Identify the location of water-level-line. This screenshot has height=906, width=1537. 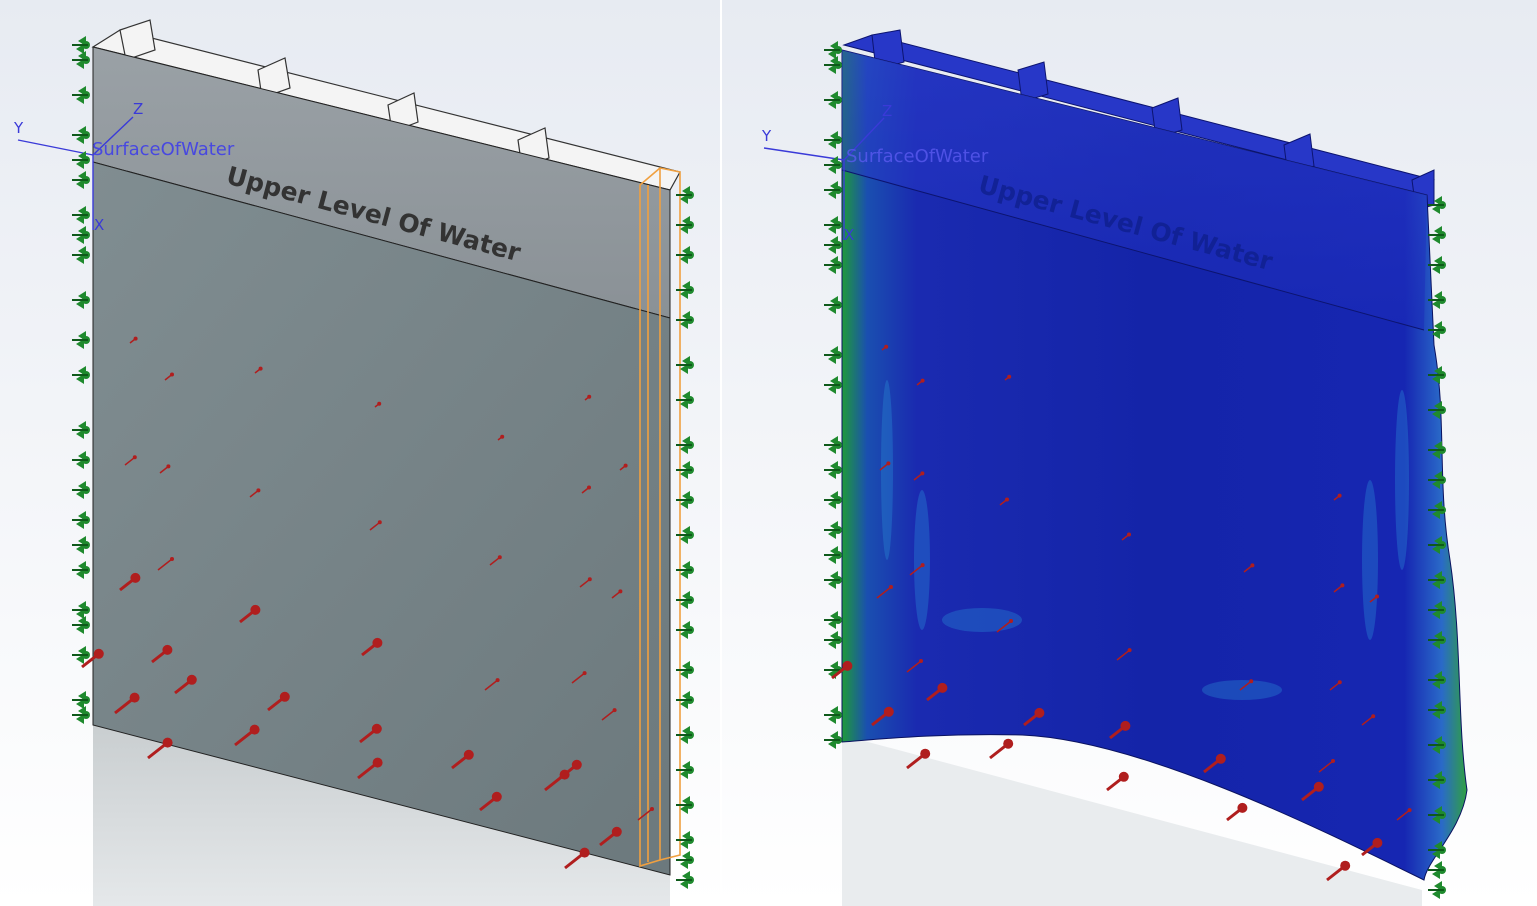
(1133, 250).